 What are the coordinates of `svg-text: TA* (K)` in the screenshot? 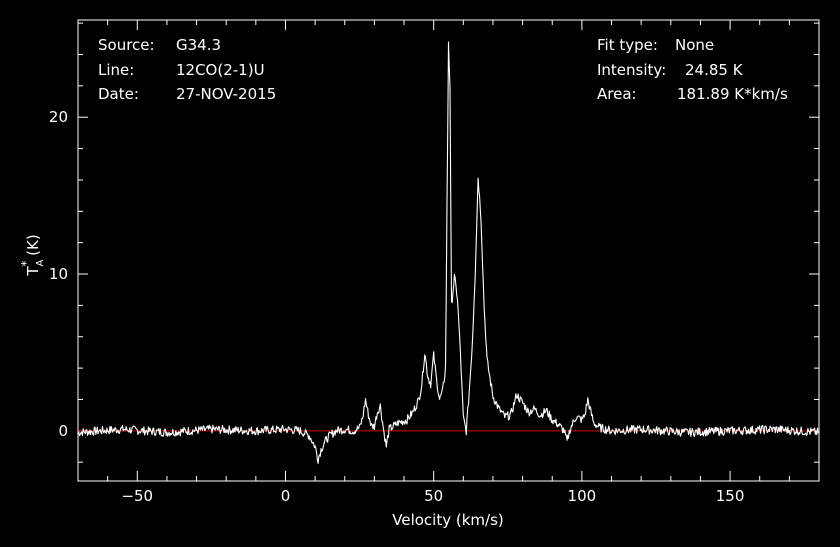 It's located at (32, 255).